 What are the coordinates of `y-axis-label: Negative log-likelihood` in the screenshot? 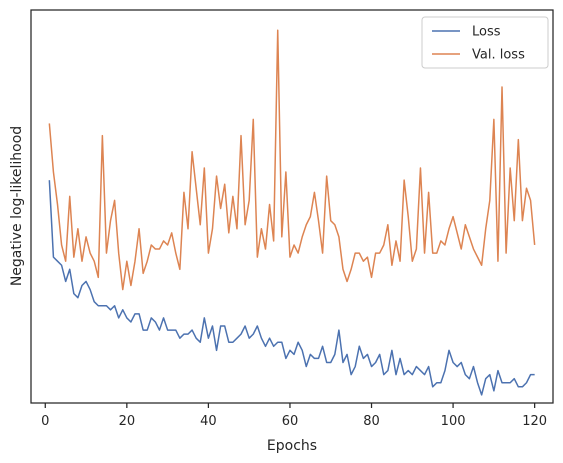 It's located at (17, 206).